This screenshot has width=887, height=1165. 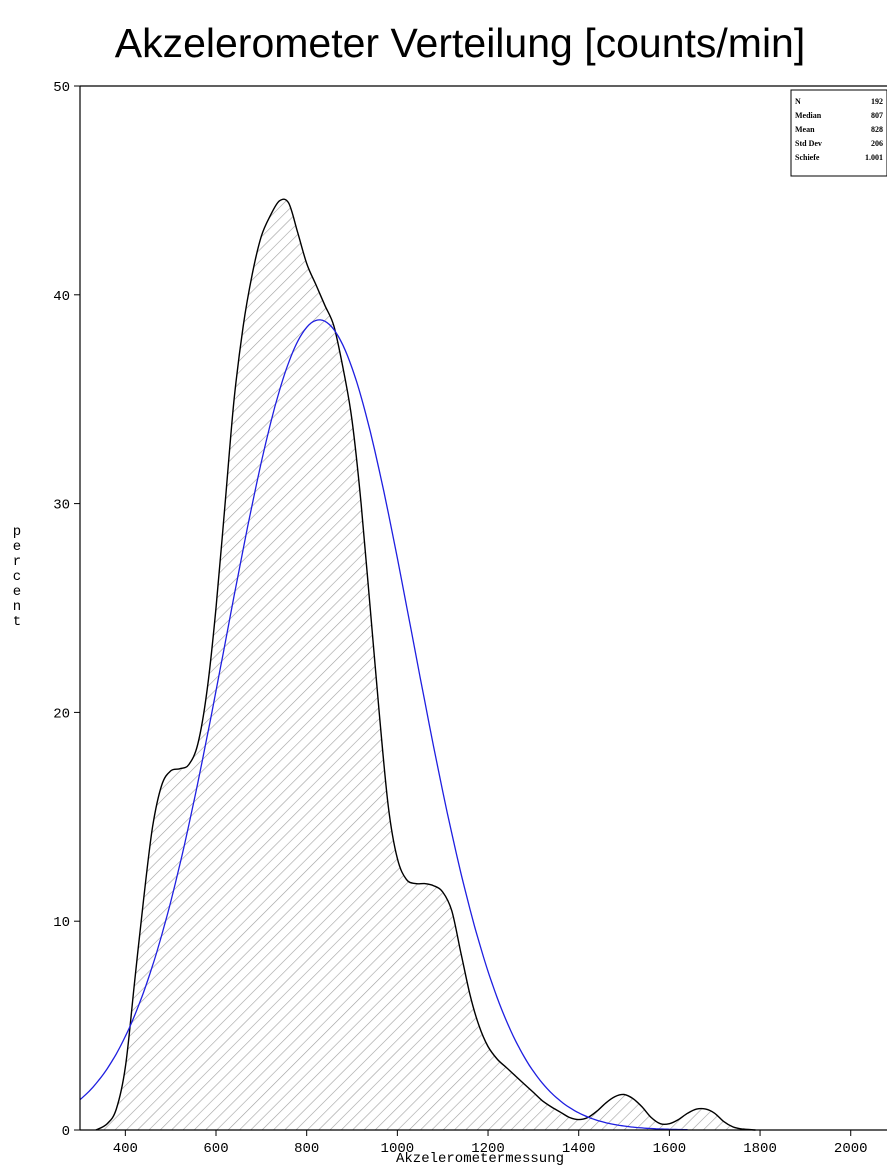 What do you see at coordinates (480, 1158) in the screenshot?
I see `x-axis-label: Akzelerometermessung` at bounding box center [480, 1158].